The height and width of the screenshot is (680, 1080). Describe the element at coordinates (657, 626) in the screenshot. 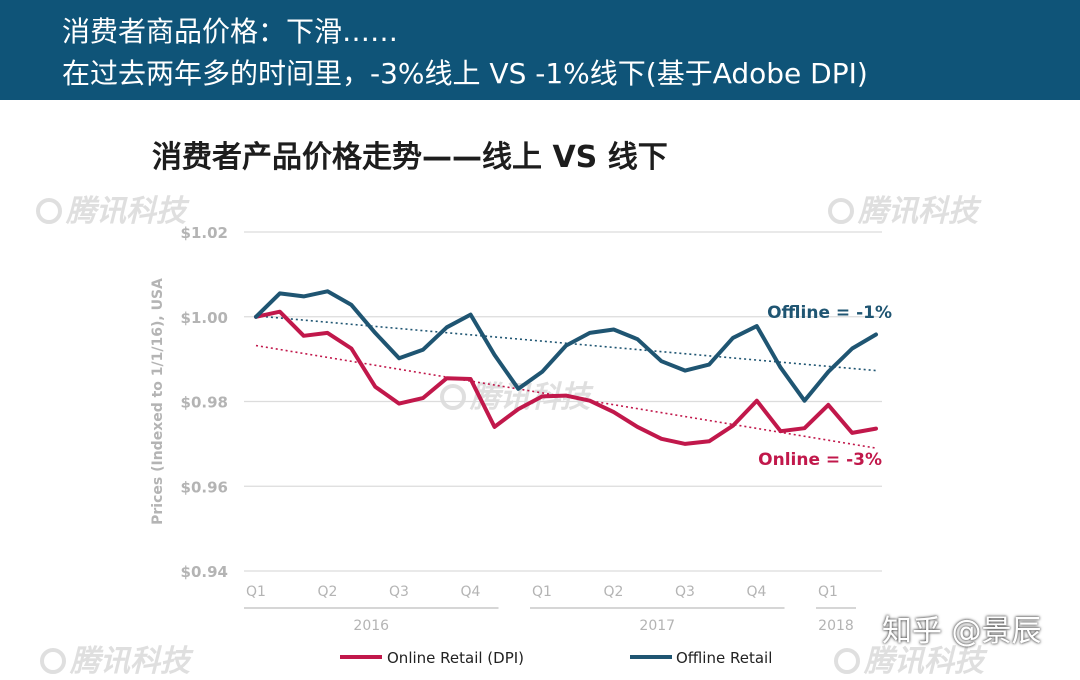

I see `year-label: 2017` at that location.